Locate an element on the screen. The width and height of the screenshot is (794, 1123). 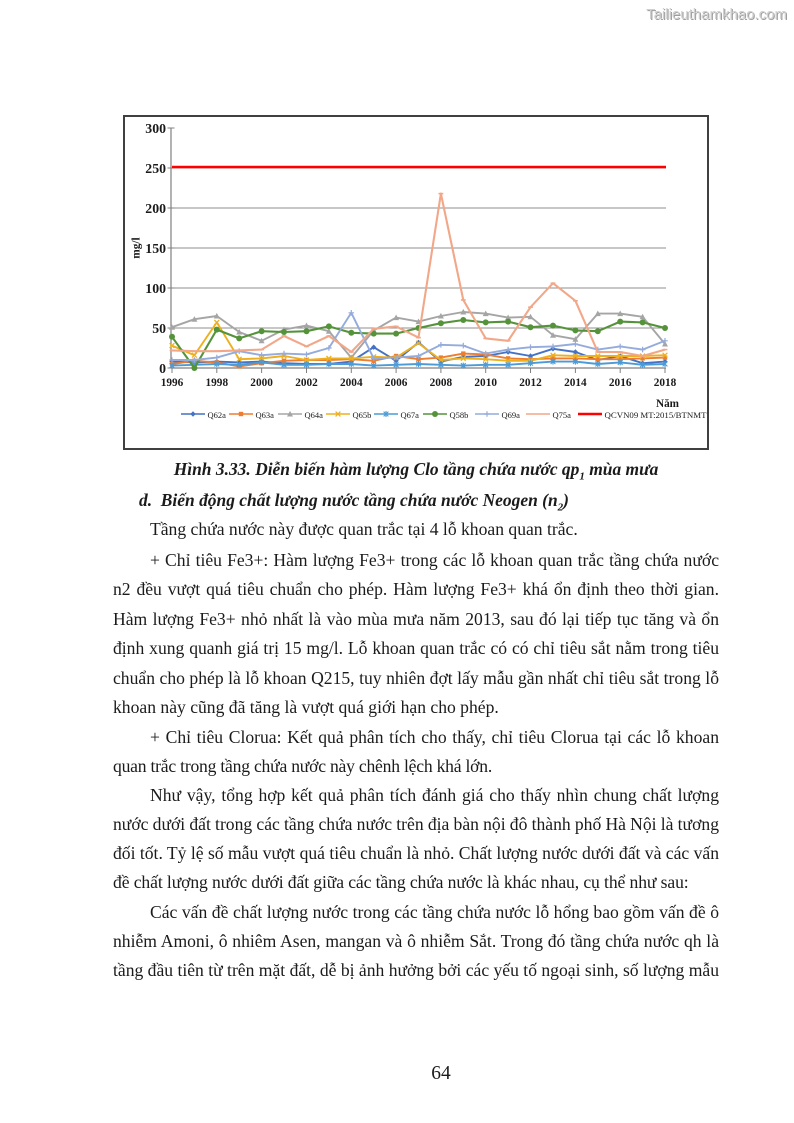
svg-text: 2014 is located at coordinates (575, 383).